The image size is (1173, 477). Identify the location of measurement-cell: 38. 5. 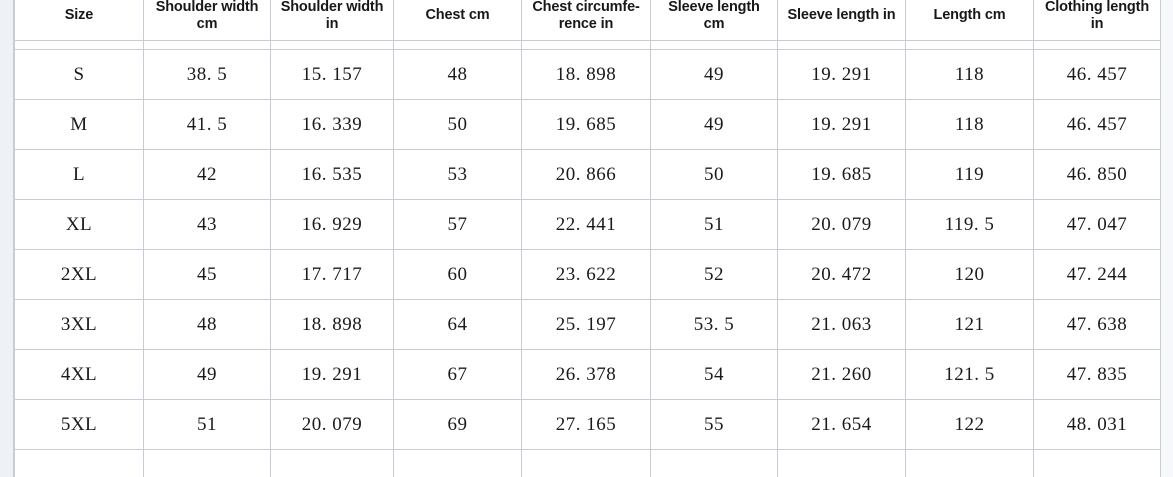
(207, 74).